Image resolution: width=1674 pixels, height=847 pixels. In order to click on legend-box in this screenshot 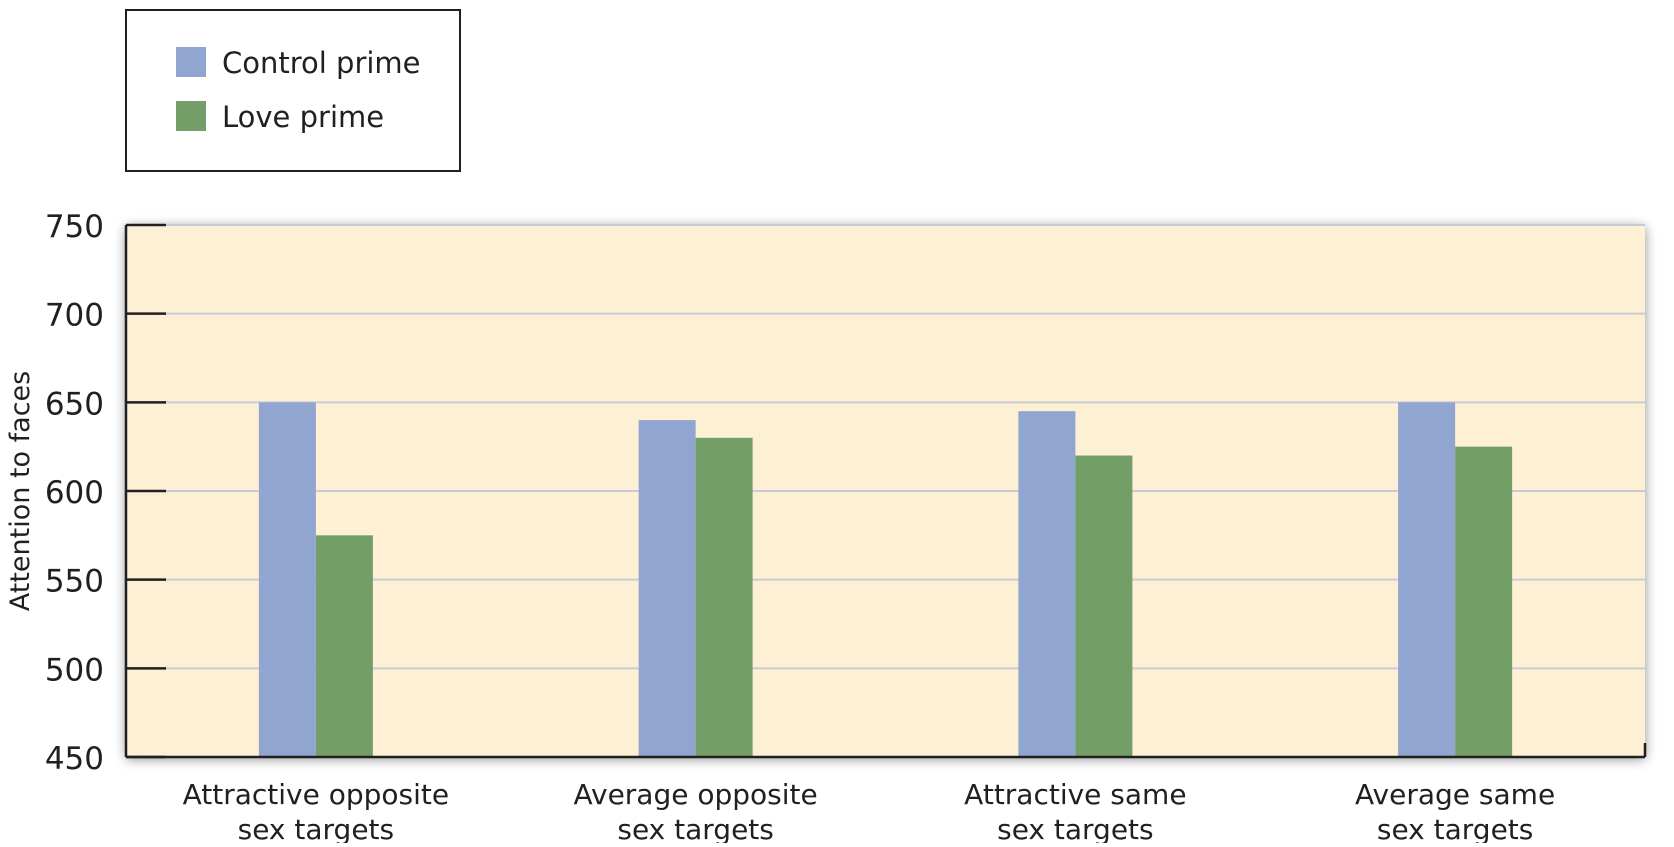, I will do `click(293, 90)`.